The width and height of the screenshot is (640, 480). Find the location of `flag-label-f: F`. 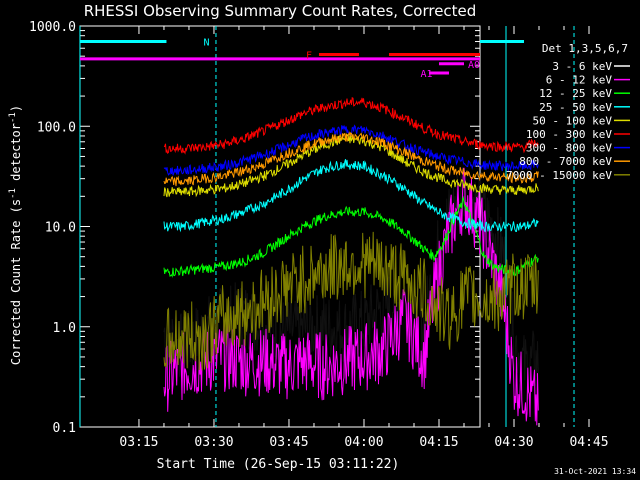

flag-label-f: F is located at coordinates (309, 55).